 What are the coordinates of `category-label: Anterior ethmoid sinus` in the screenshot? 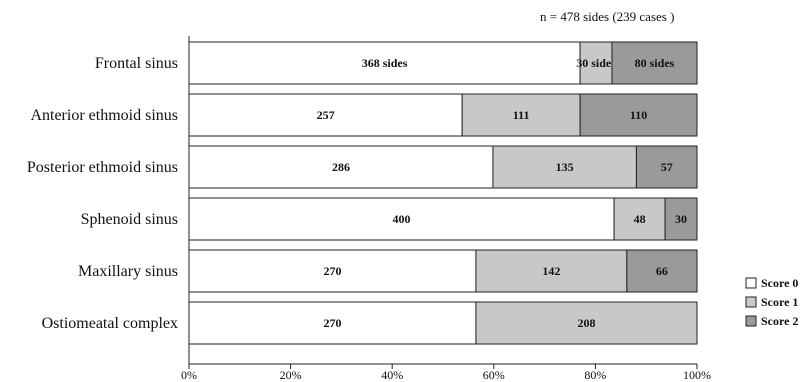 It's located at (104, 115).